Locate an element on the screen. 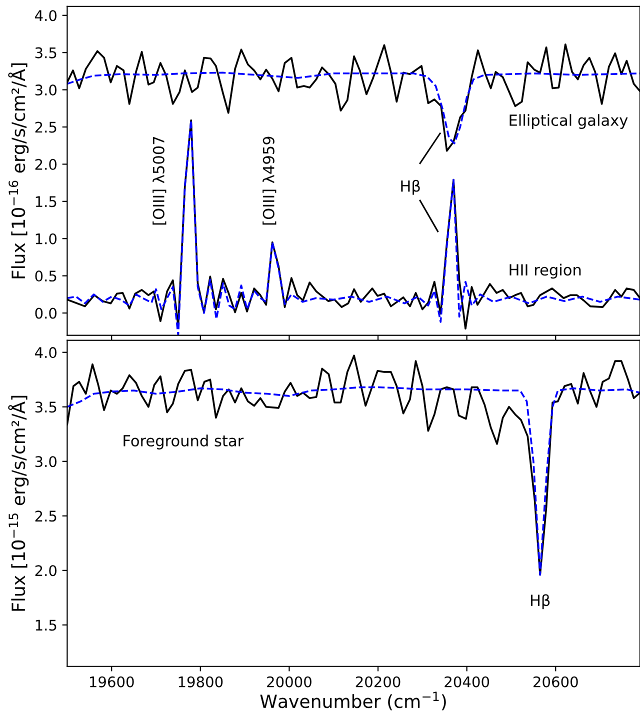 The image size is (640, 715). y-tick-label: 0.0 is located at coordinates (46, 313).